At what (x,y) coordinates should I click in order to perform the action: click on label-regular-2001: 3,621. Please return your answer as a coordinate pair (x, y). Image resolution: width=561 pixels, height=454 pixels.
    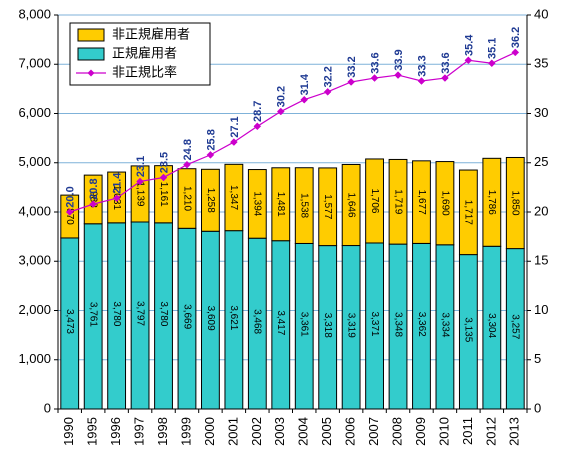
    Looking at the image, I should click on (233, 317).